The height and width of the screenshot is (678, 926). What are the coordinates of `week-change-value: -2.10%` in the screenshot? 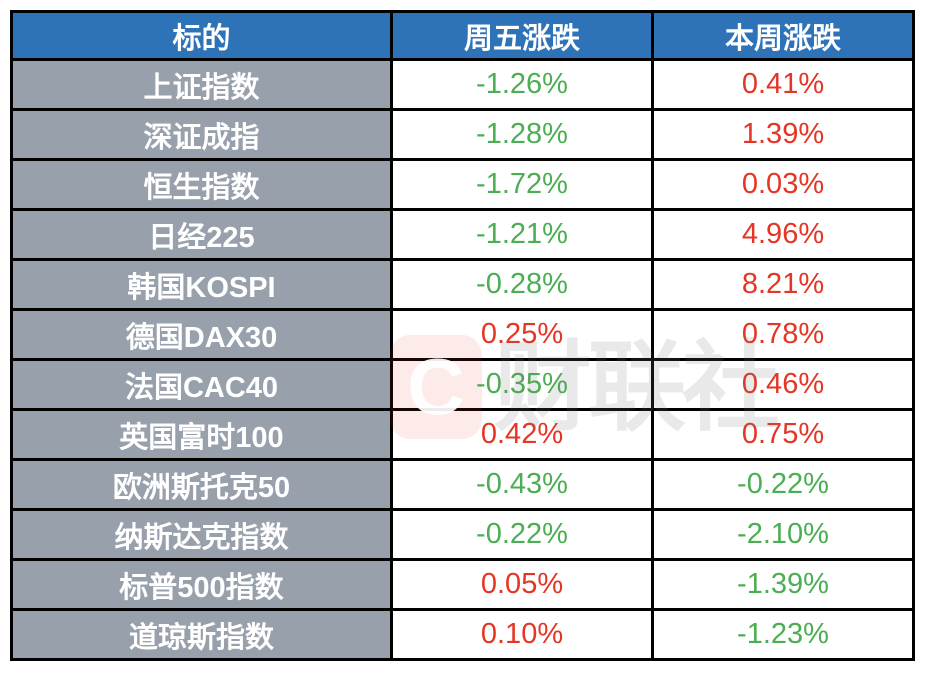 It's located at (783, 534).